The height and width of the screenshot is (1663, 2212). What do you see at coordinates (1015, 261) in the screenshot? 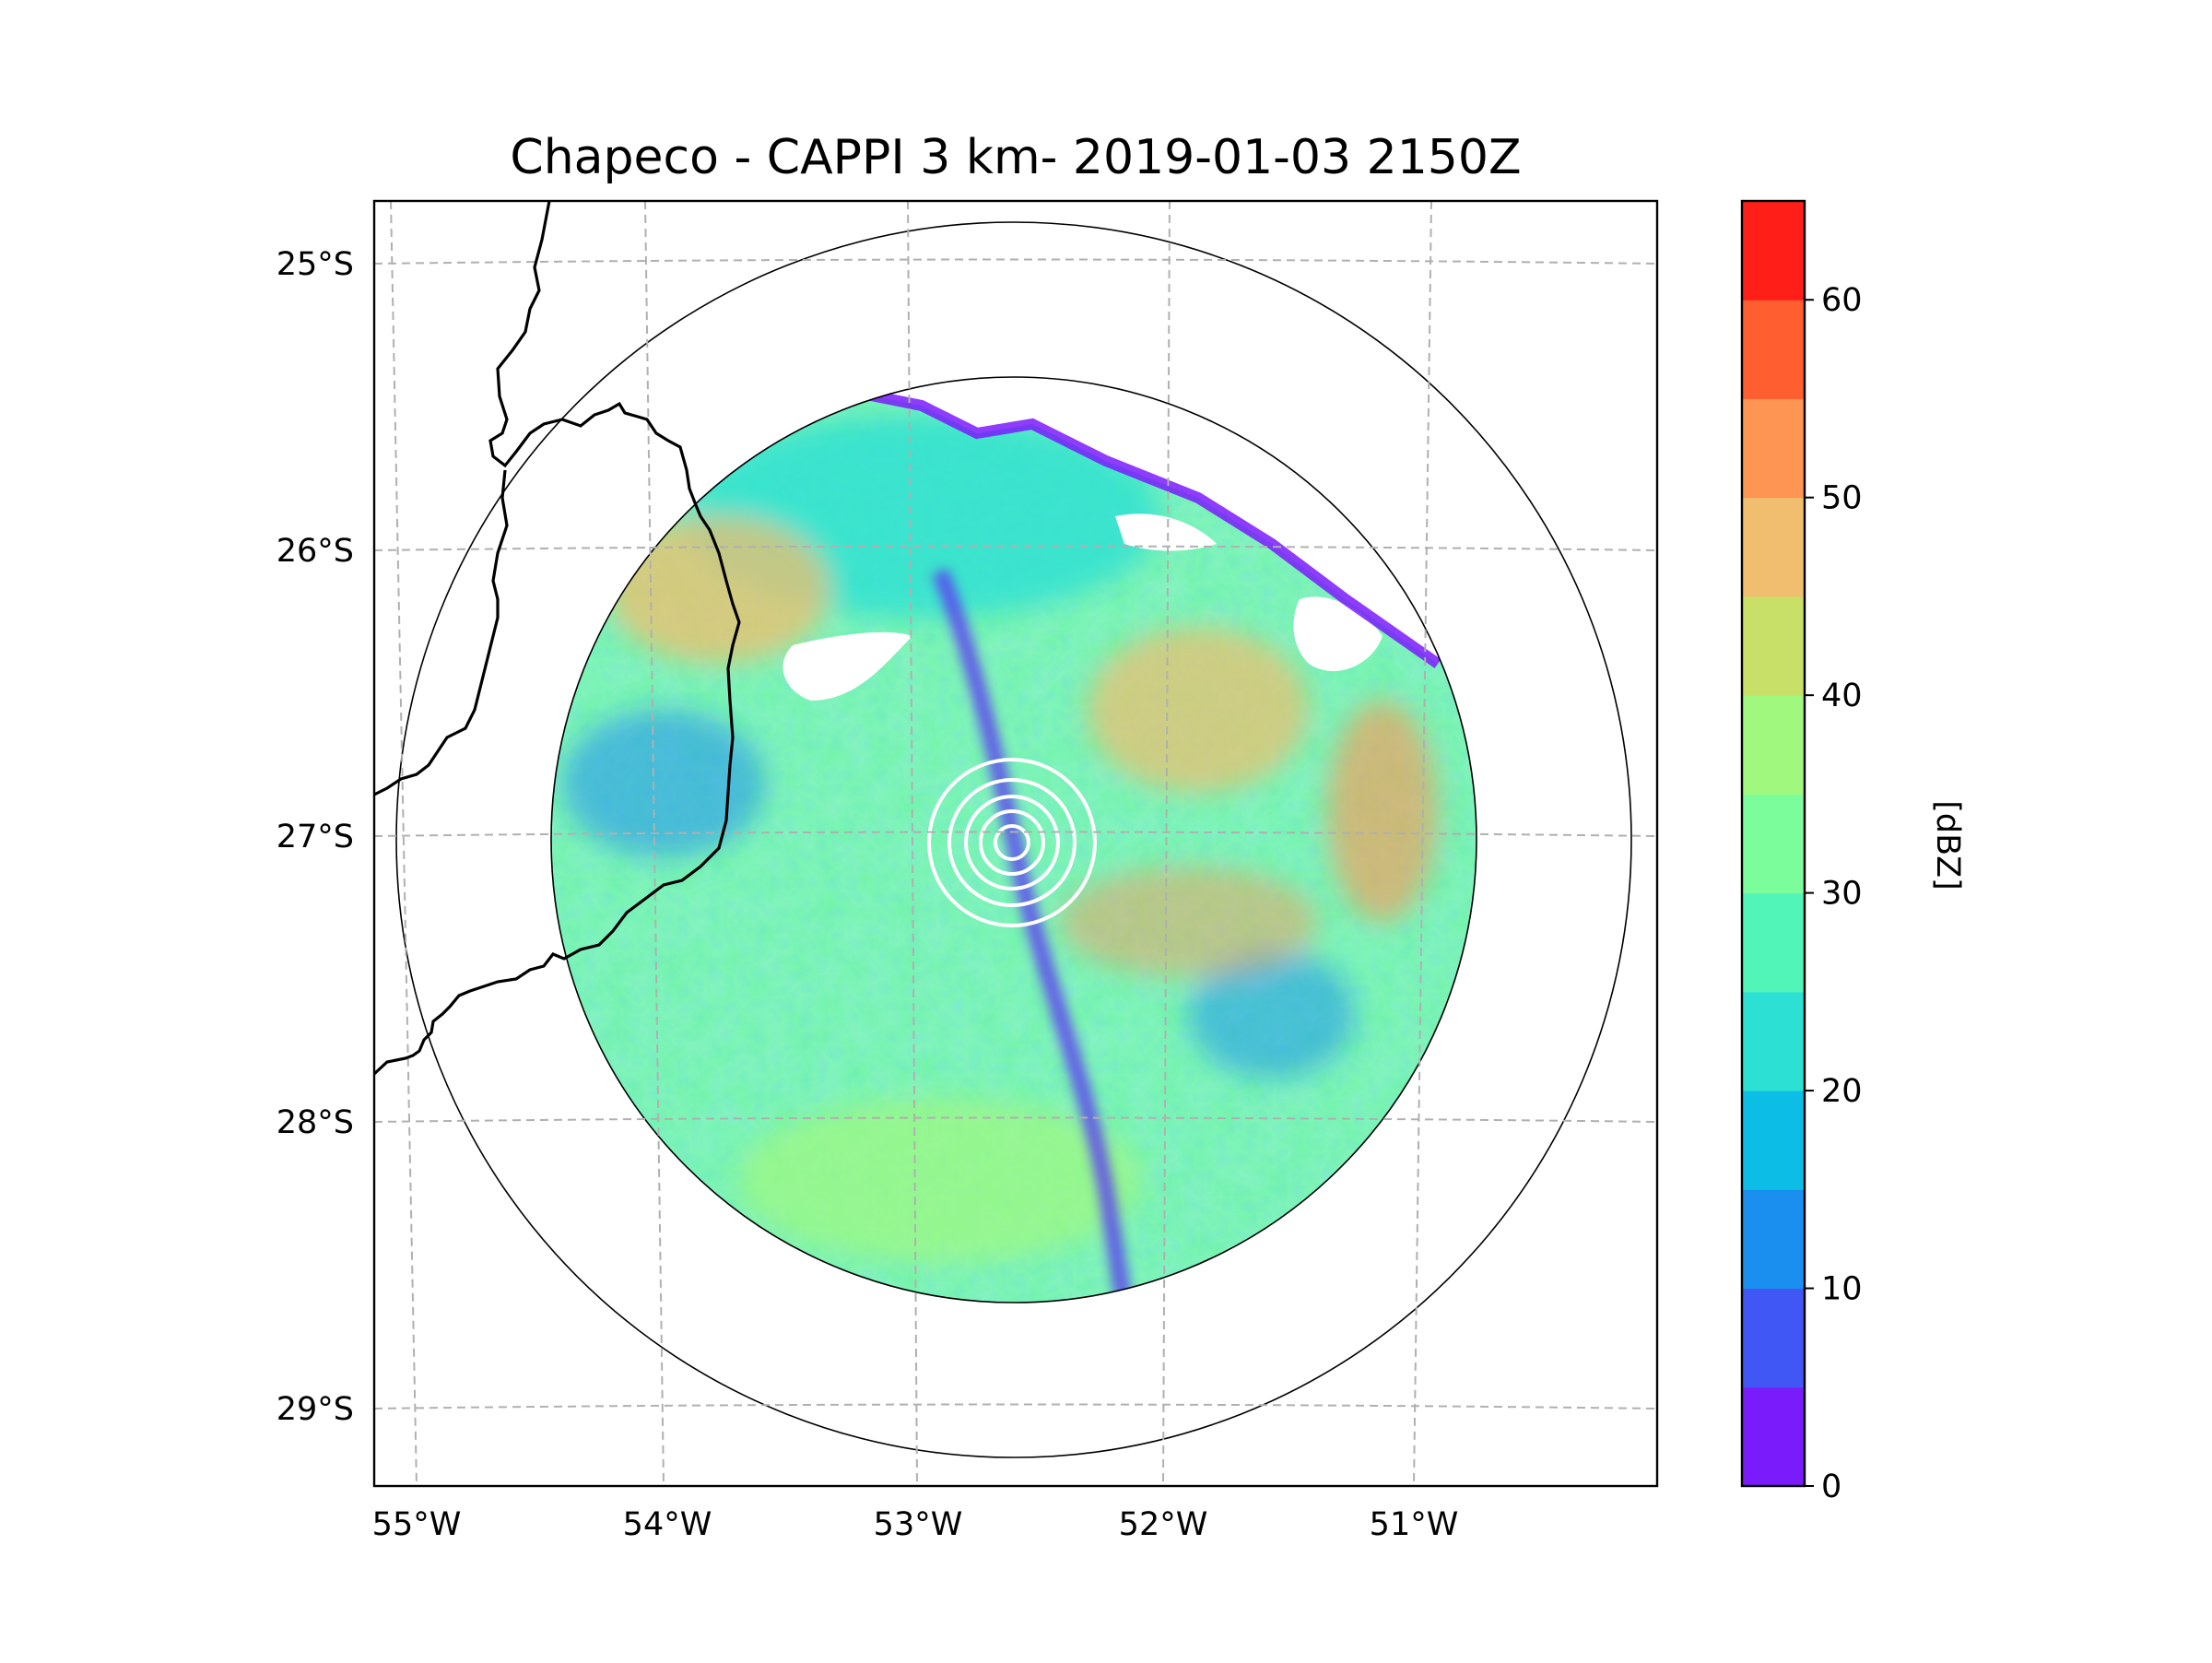
I see `parallel-25s` at bounding box center [1015, 261].